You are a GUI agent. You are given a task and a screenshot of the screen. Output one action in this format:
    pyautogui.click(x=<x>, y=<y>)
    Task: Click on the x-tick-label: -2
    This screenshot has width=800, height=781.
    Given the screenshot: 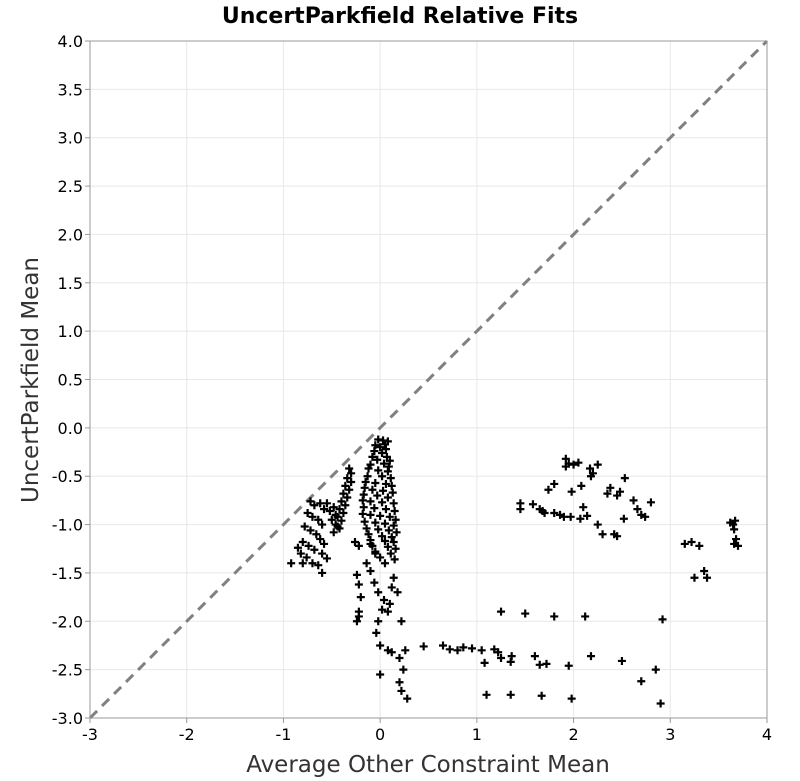 What is the action you would take?
    pyautogui.click(x=187, y=734)
    